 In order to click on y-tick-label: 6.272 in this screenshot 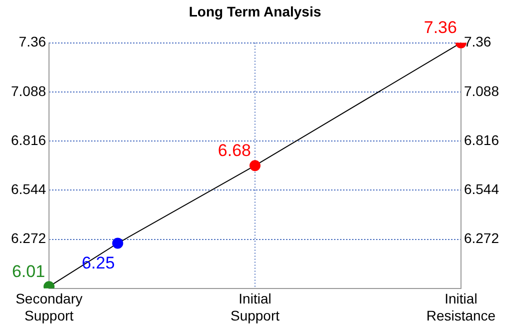, I will do `click(28, 238)`.